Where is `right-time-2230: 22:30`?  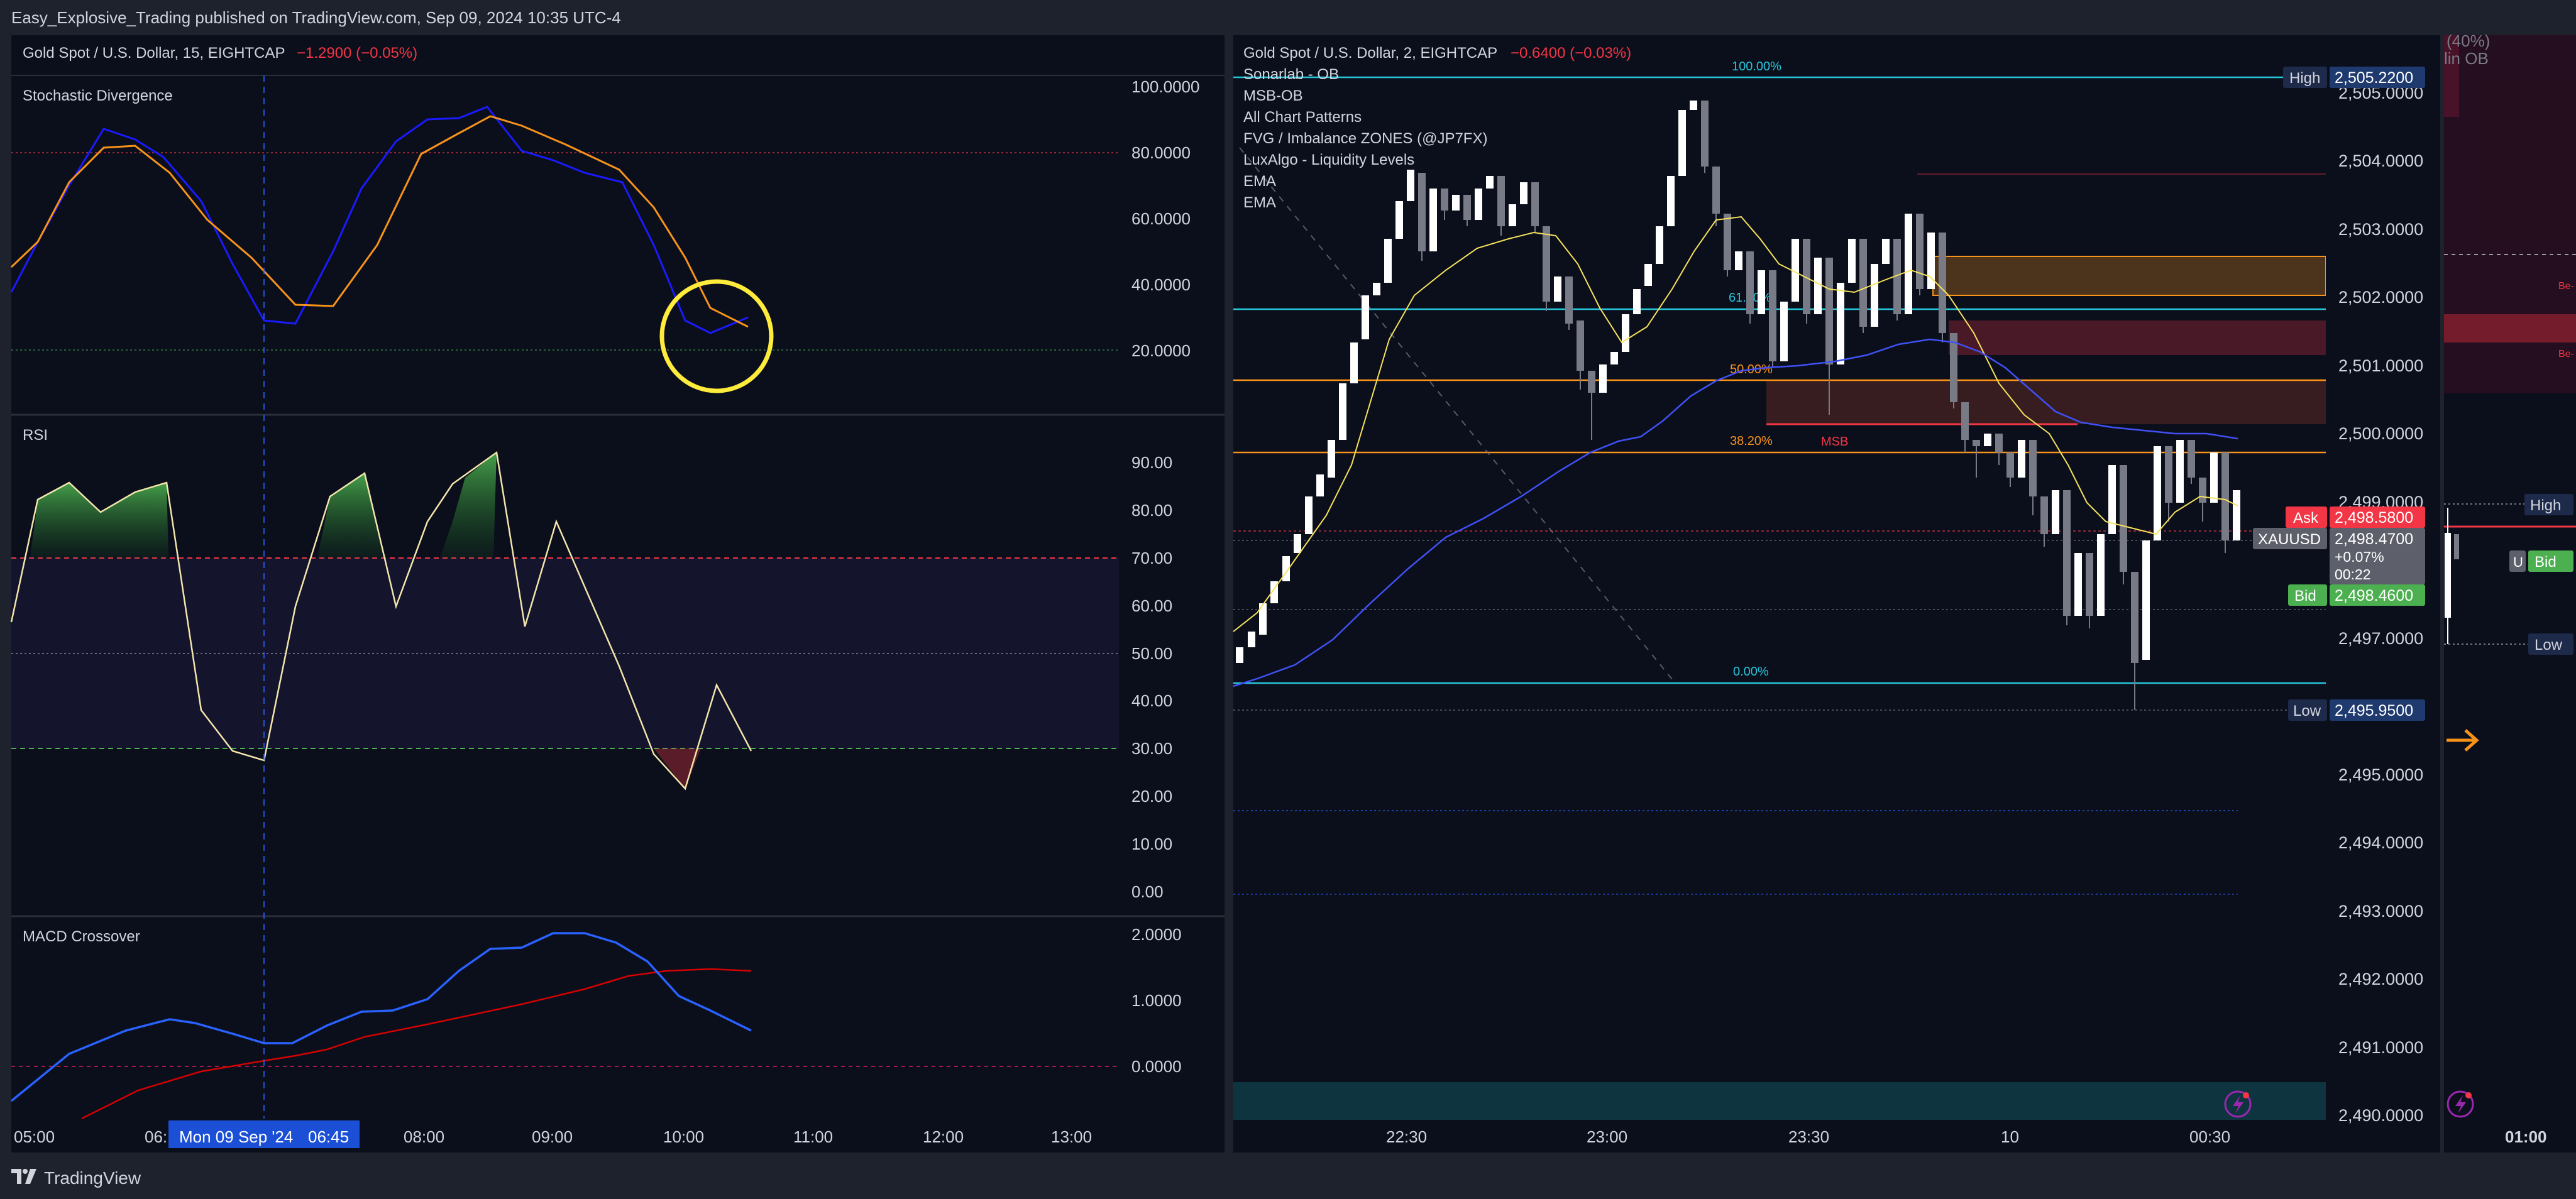 right-time-2230: 22:30 is located at coordinates (1407, 1136).